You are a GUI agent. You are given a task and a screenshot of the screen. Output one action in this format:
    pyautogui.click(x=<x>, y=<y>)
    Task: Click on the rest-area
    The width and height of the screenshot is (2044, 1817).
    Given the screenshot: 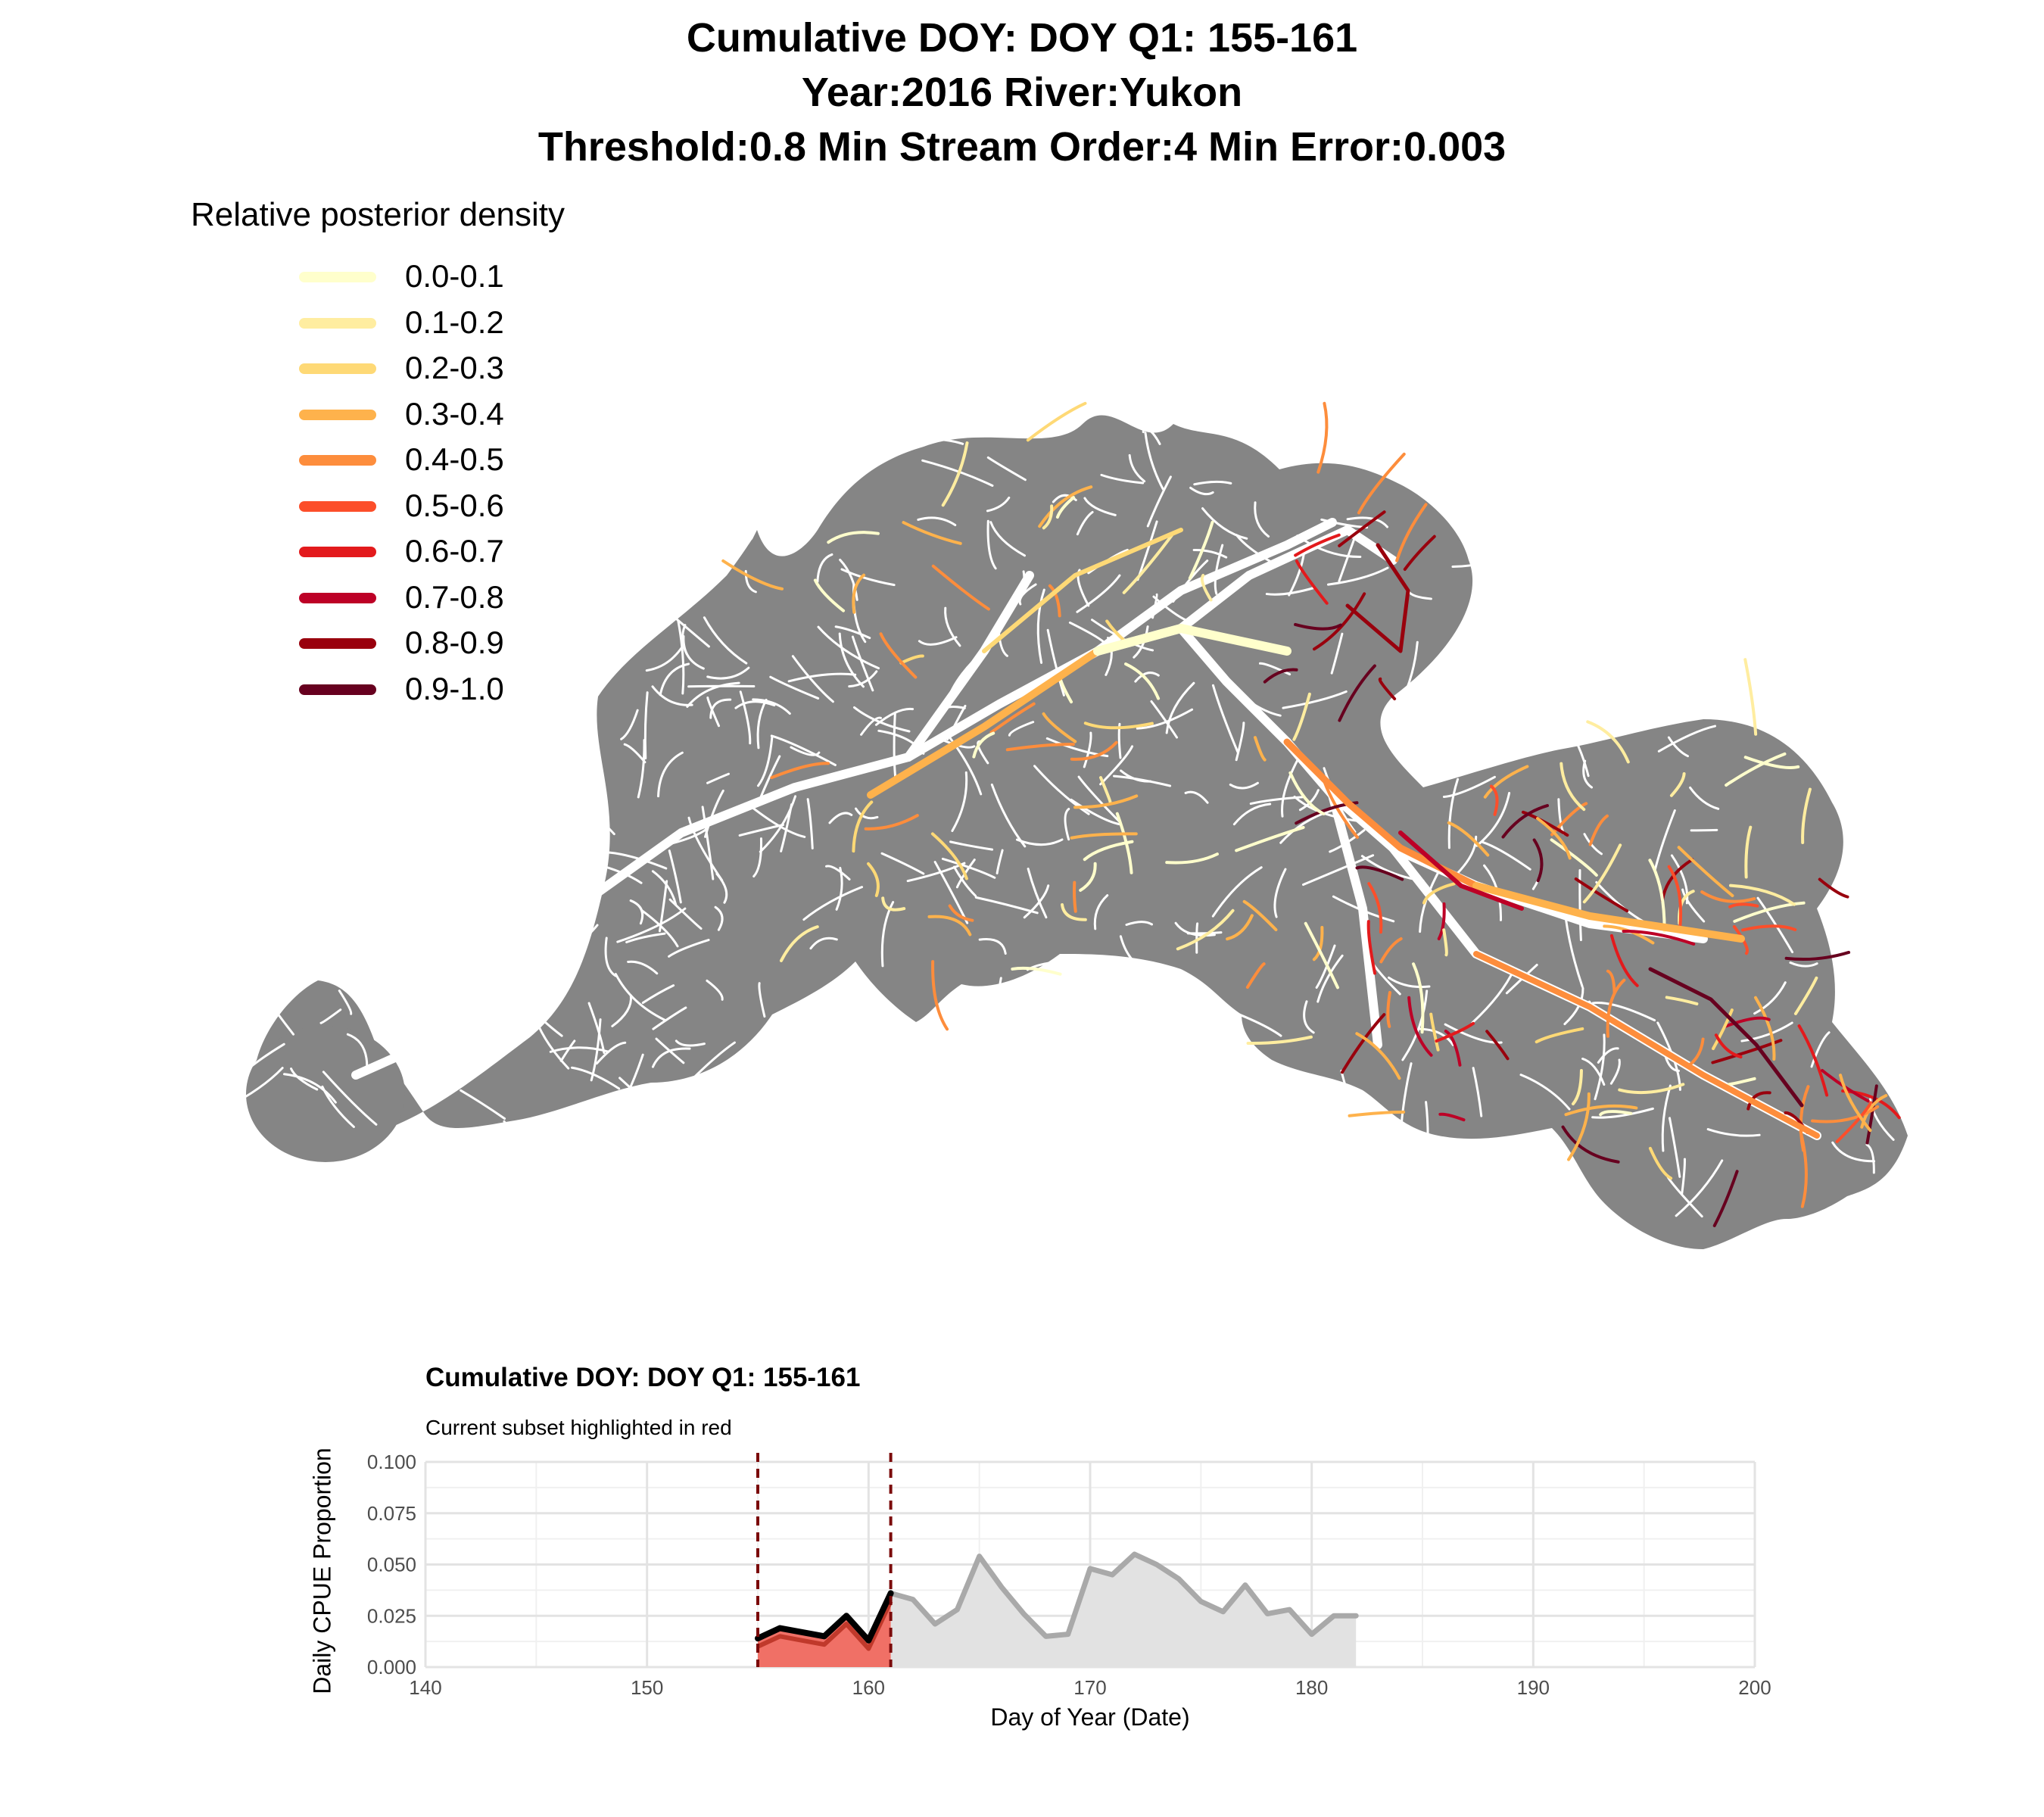 What is the action you would take?
    pyautogui.click(x=1123, y=1610)
    